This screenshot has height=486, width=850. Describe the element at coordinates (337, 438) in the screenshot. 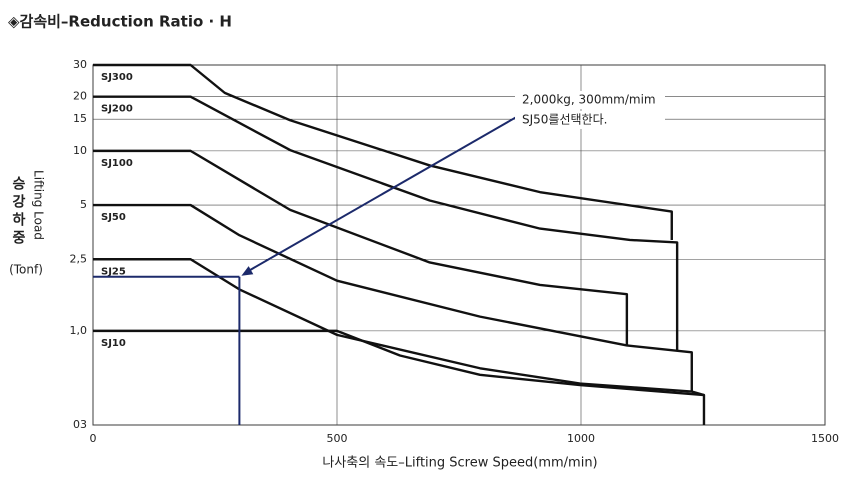

I see `x-tick-label: 500` at that location.